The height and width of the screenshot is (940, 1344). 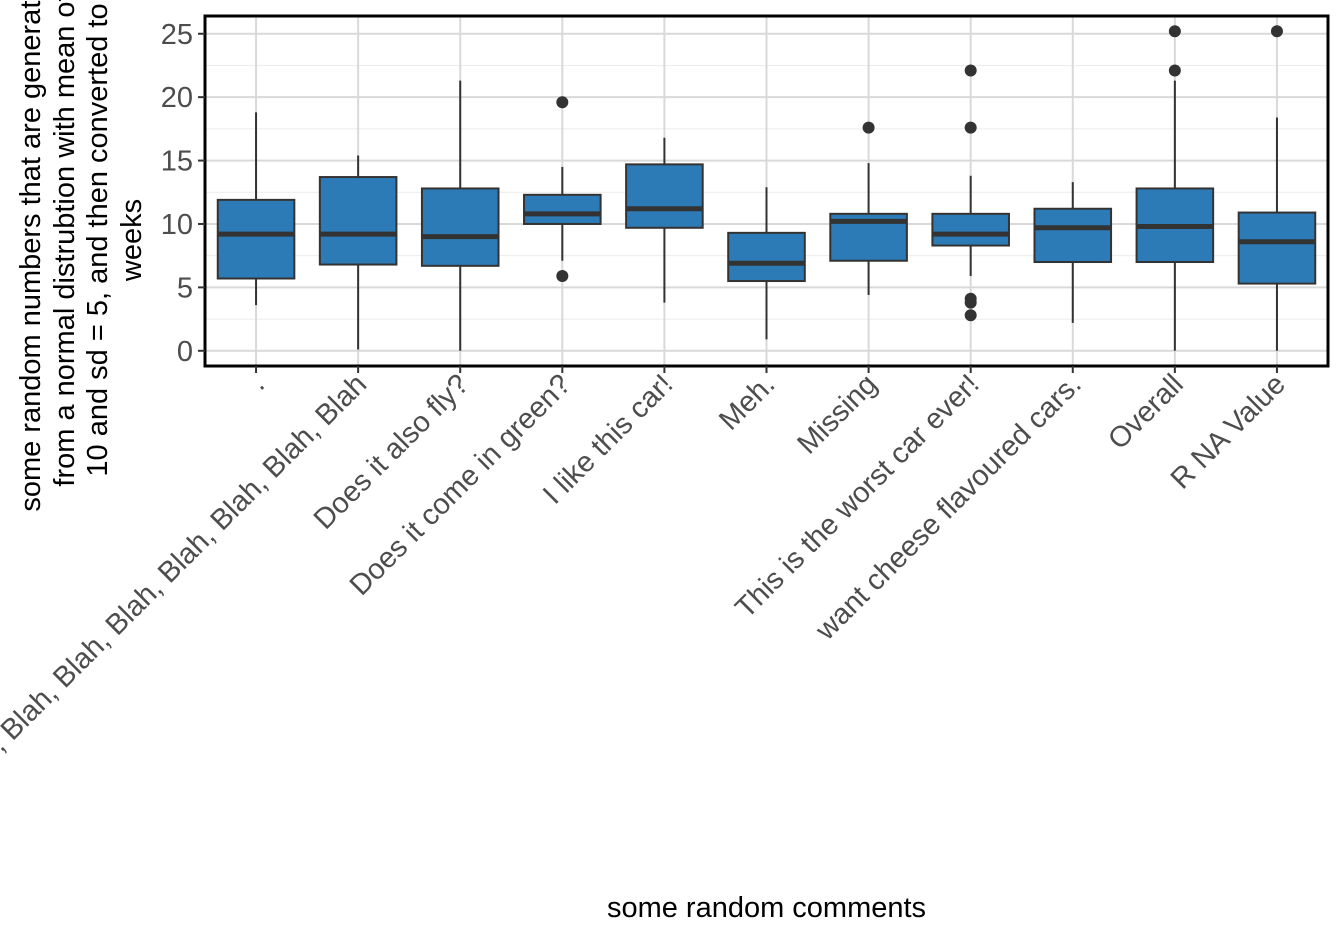 I want to click on y-tick-label: 20, so click(x=177, y=98).